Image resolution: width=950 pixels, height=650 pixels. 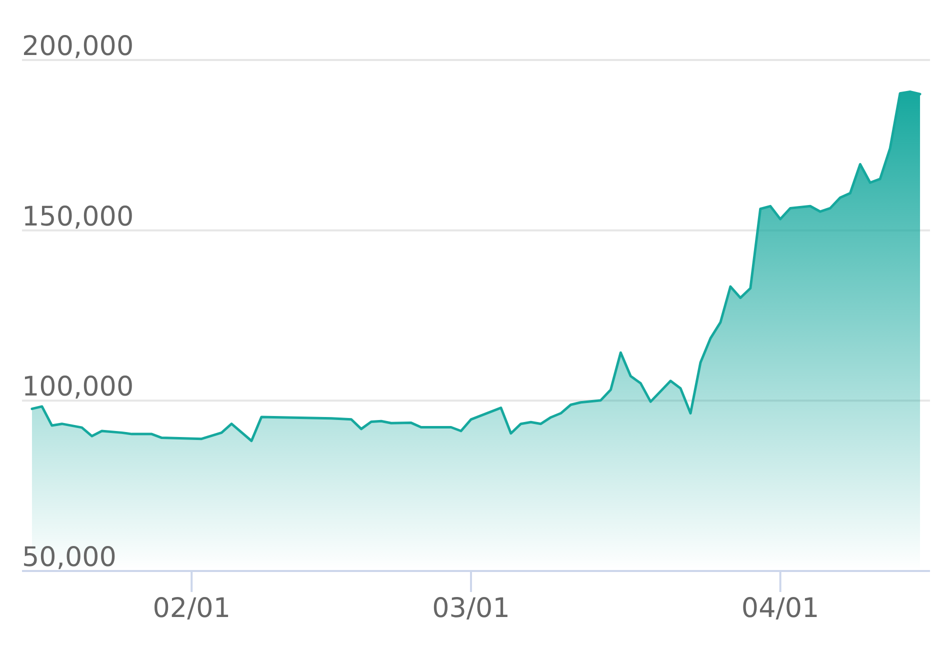 I want to click on y-tick-label: 150,000, so click(x=78, y=216).